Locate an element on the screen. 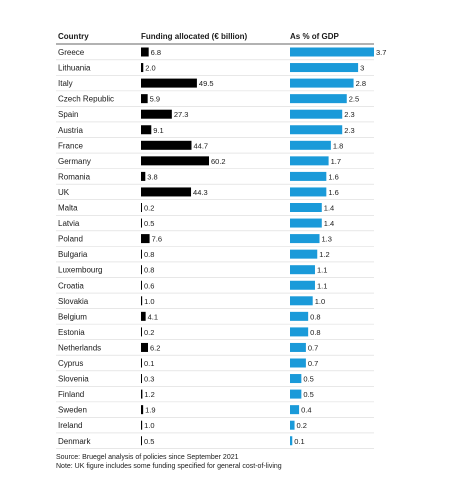 The image size is (451, 488). country-label: France is located at coordinates (70, 145).